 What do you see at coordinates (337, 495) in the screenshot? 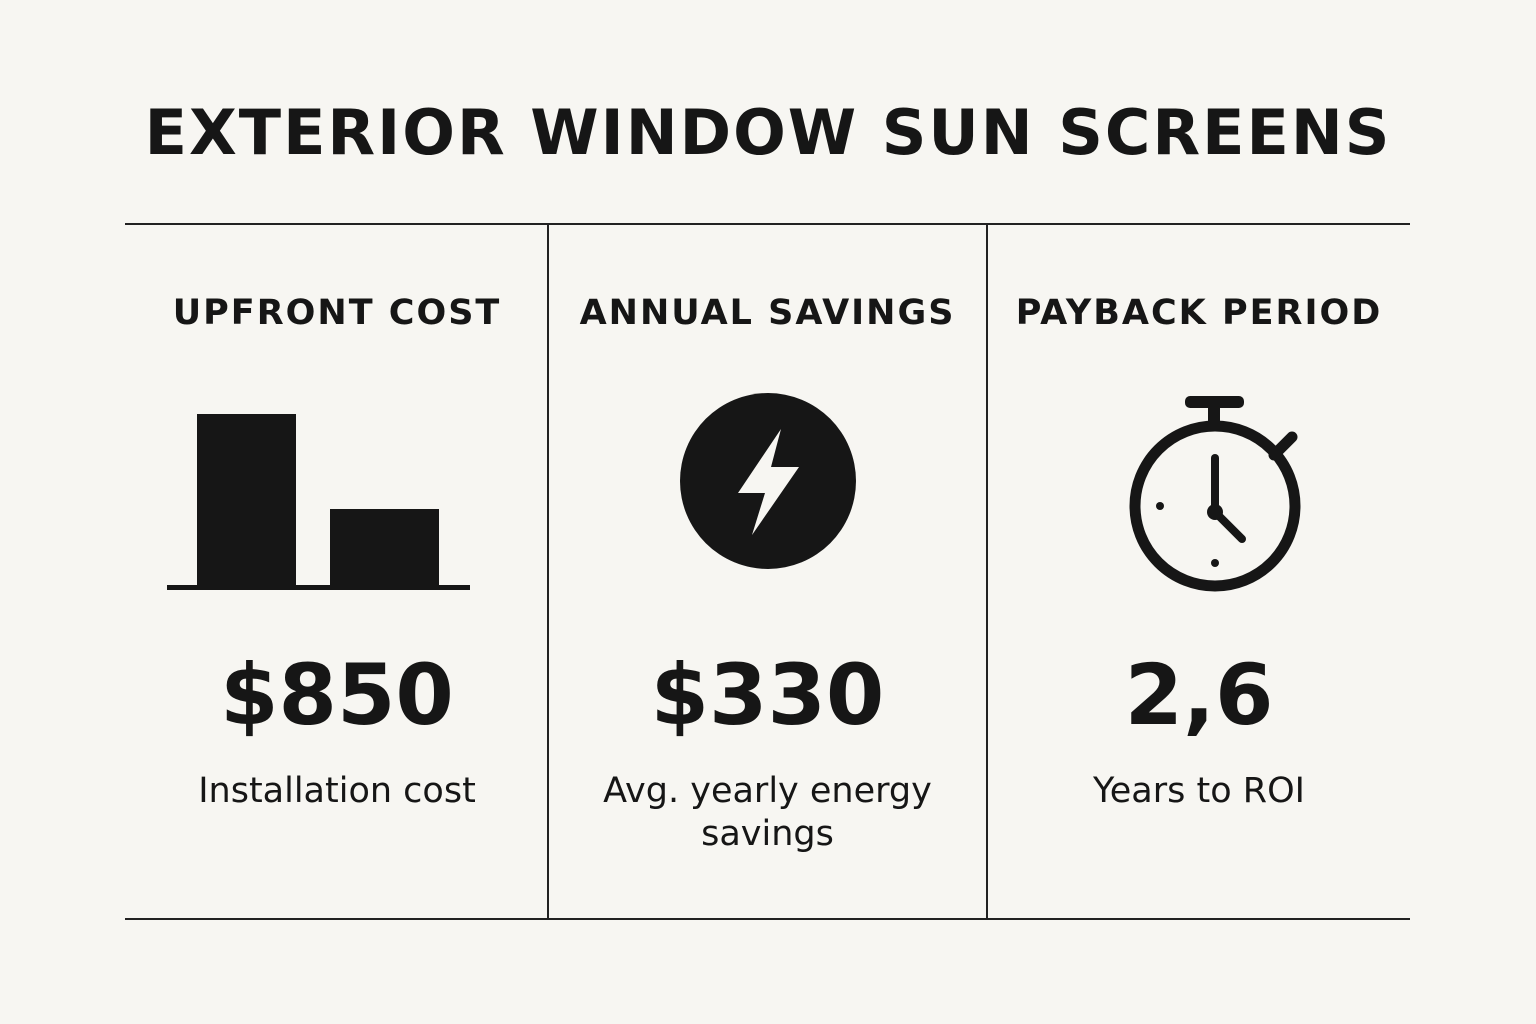
I see `bar-chart-icon` at bounding box center [337, 495].